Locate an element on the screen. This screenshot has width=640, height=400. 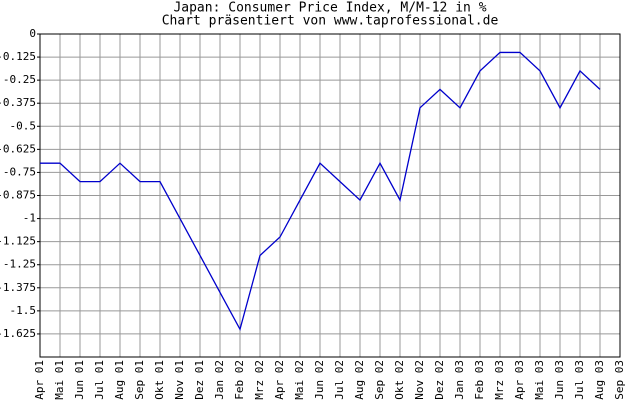
x-tick-label: Jul 01 is located at coordinates (99, 380).